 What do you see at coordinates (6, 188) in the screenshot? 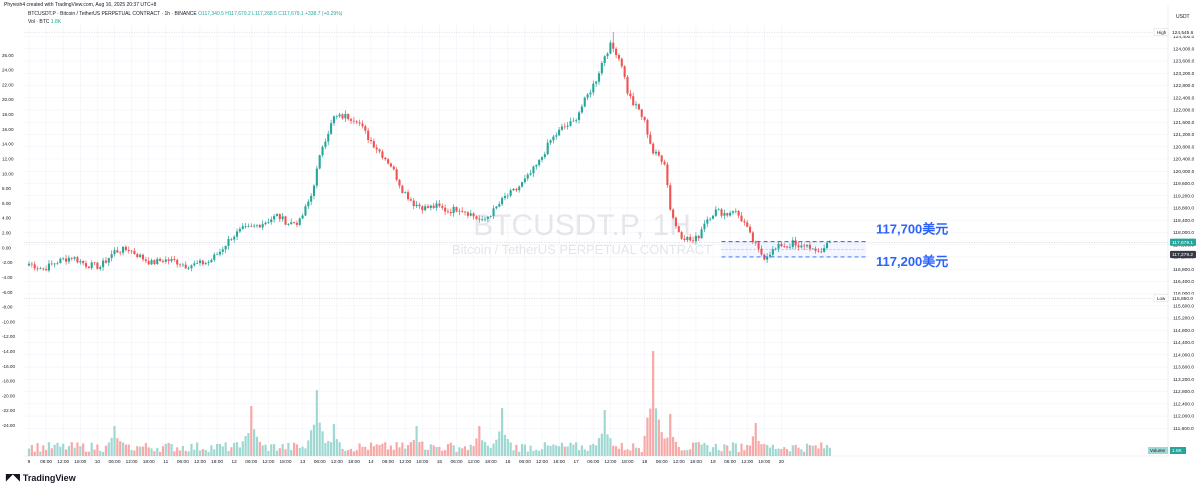
I see `percent-tick-label: 8.00` at bounding box center [6, 188].